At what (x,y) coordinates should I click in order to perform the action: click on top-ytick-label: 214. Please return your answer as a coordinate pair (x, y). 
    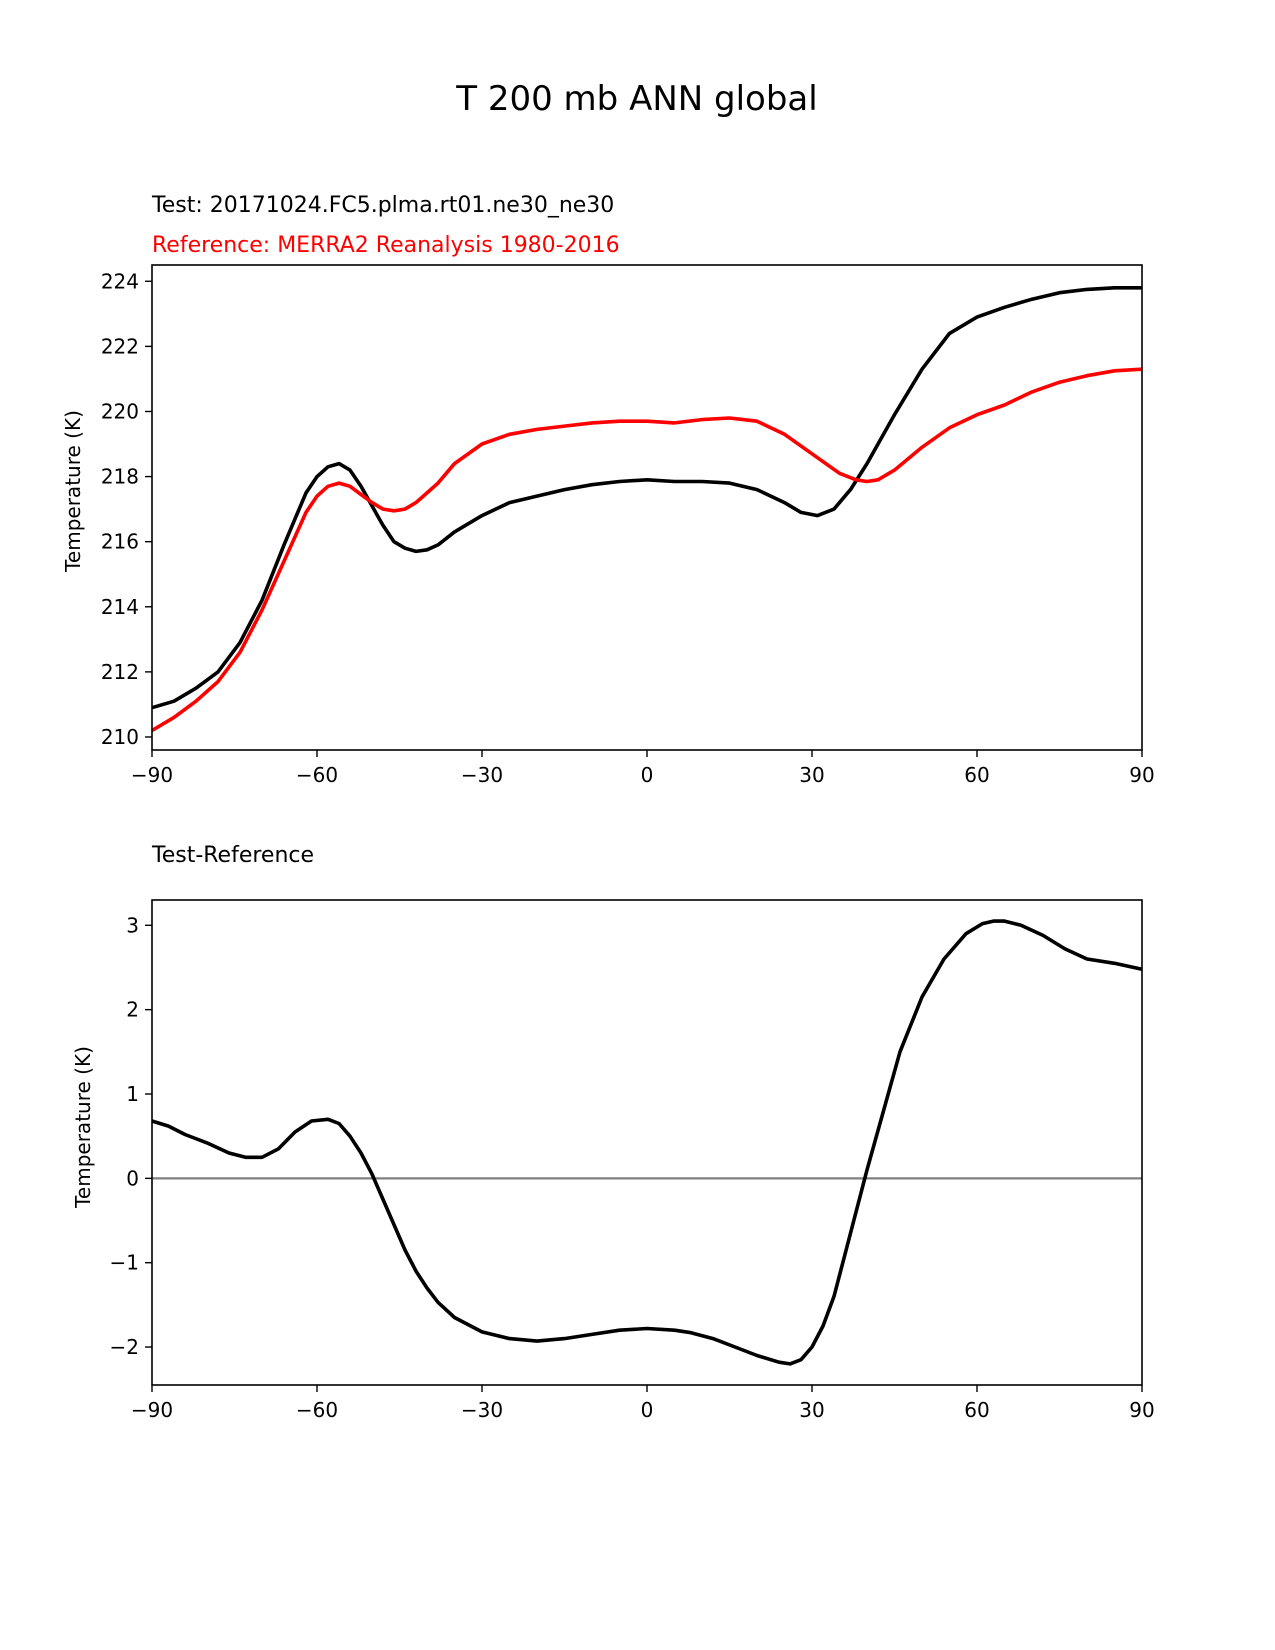
    Looking at the image, I should click on (120, 607).